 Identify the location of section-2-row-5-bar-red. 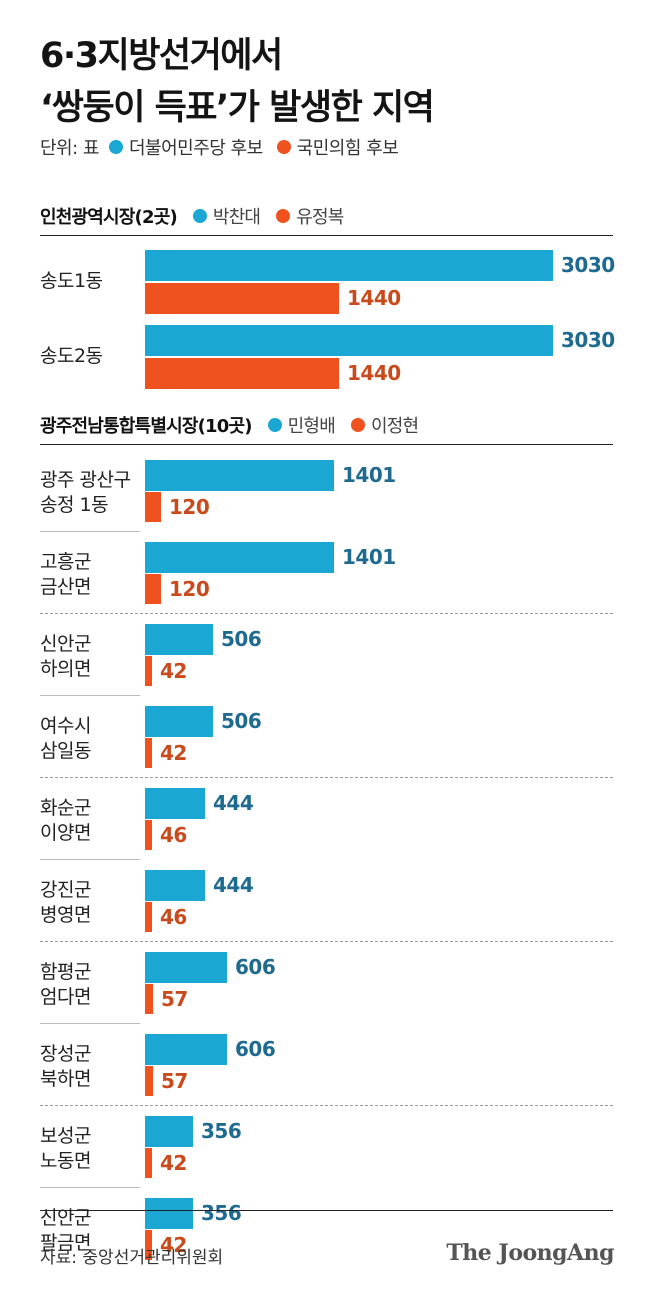
(148, 835).